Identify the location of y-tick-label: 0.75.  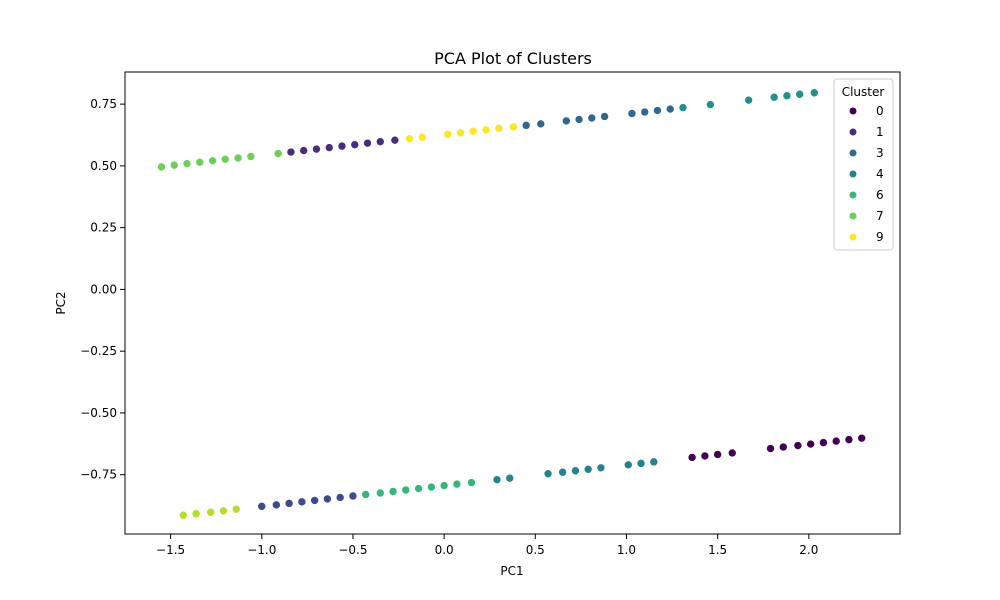
(103, 104).